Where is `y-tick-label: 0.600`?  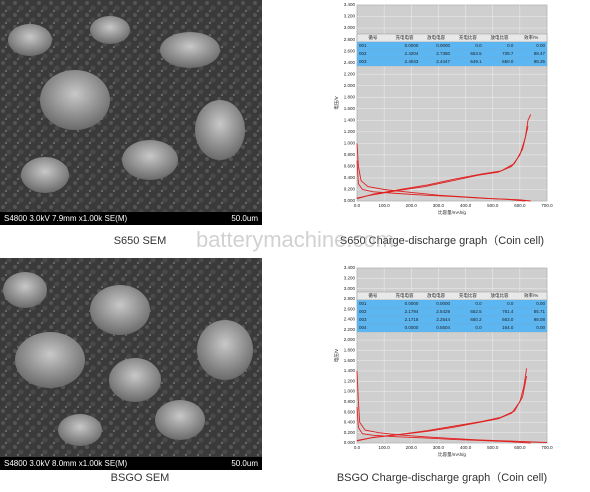 y-tick-label: 0.600 is located at coordinates (350, 166).